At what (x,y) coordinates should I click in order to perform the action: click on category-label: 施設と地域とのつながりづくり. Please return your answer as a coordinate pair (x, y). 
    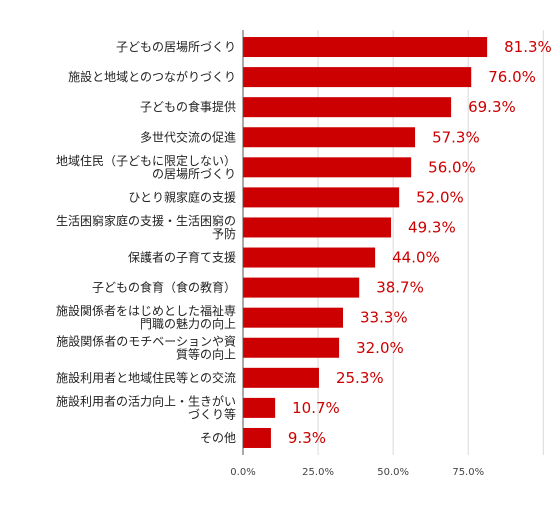
    Looking at the image, I should click on (152, 76).